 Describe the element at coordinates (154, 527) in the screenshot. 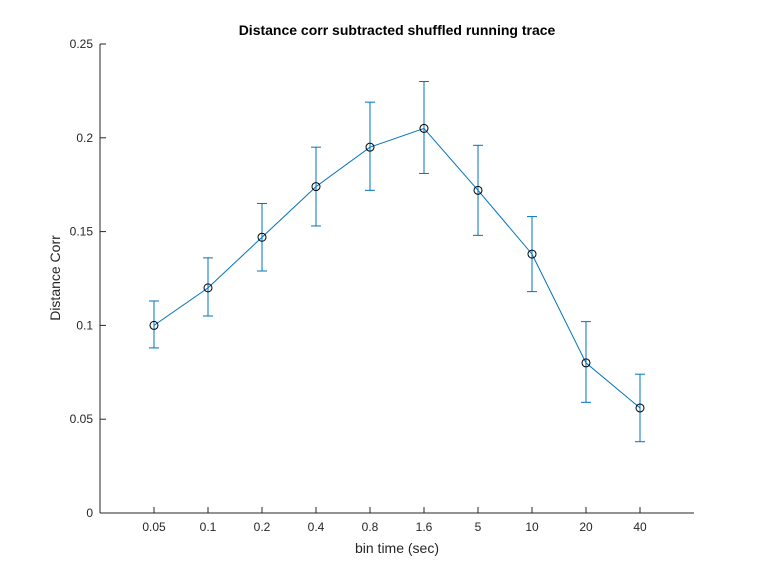

I see `x-tick-label: 0.05` at that location.